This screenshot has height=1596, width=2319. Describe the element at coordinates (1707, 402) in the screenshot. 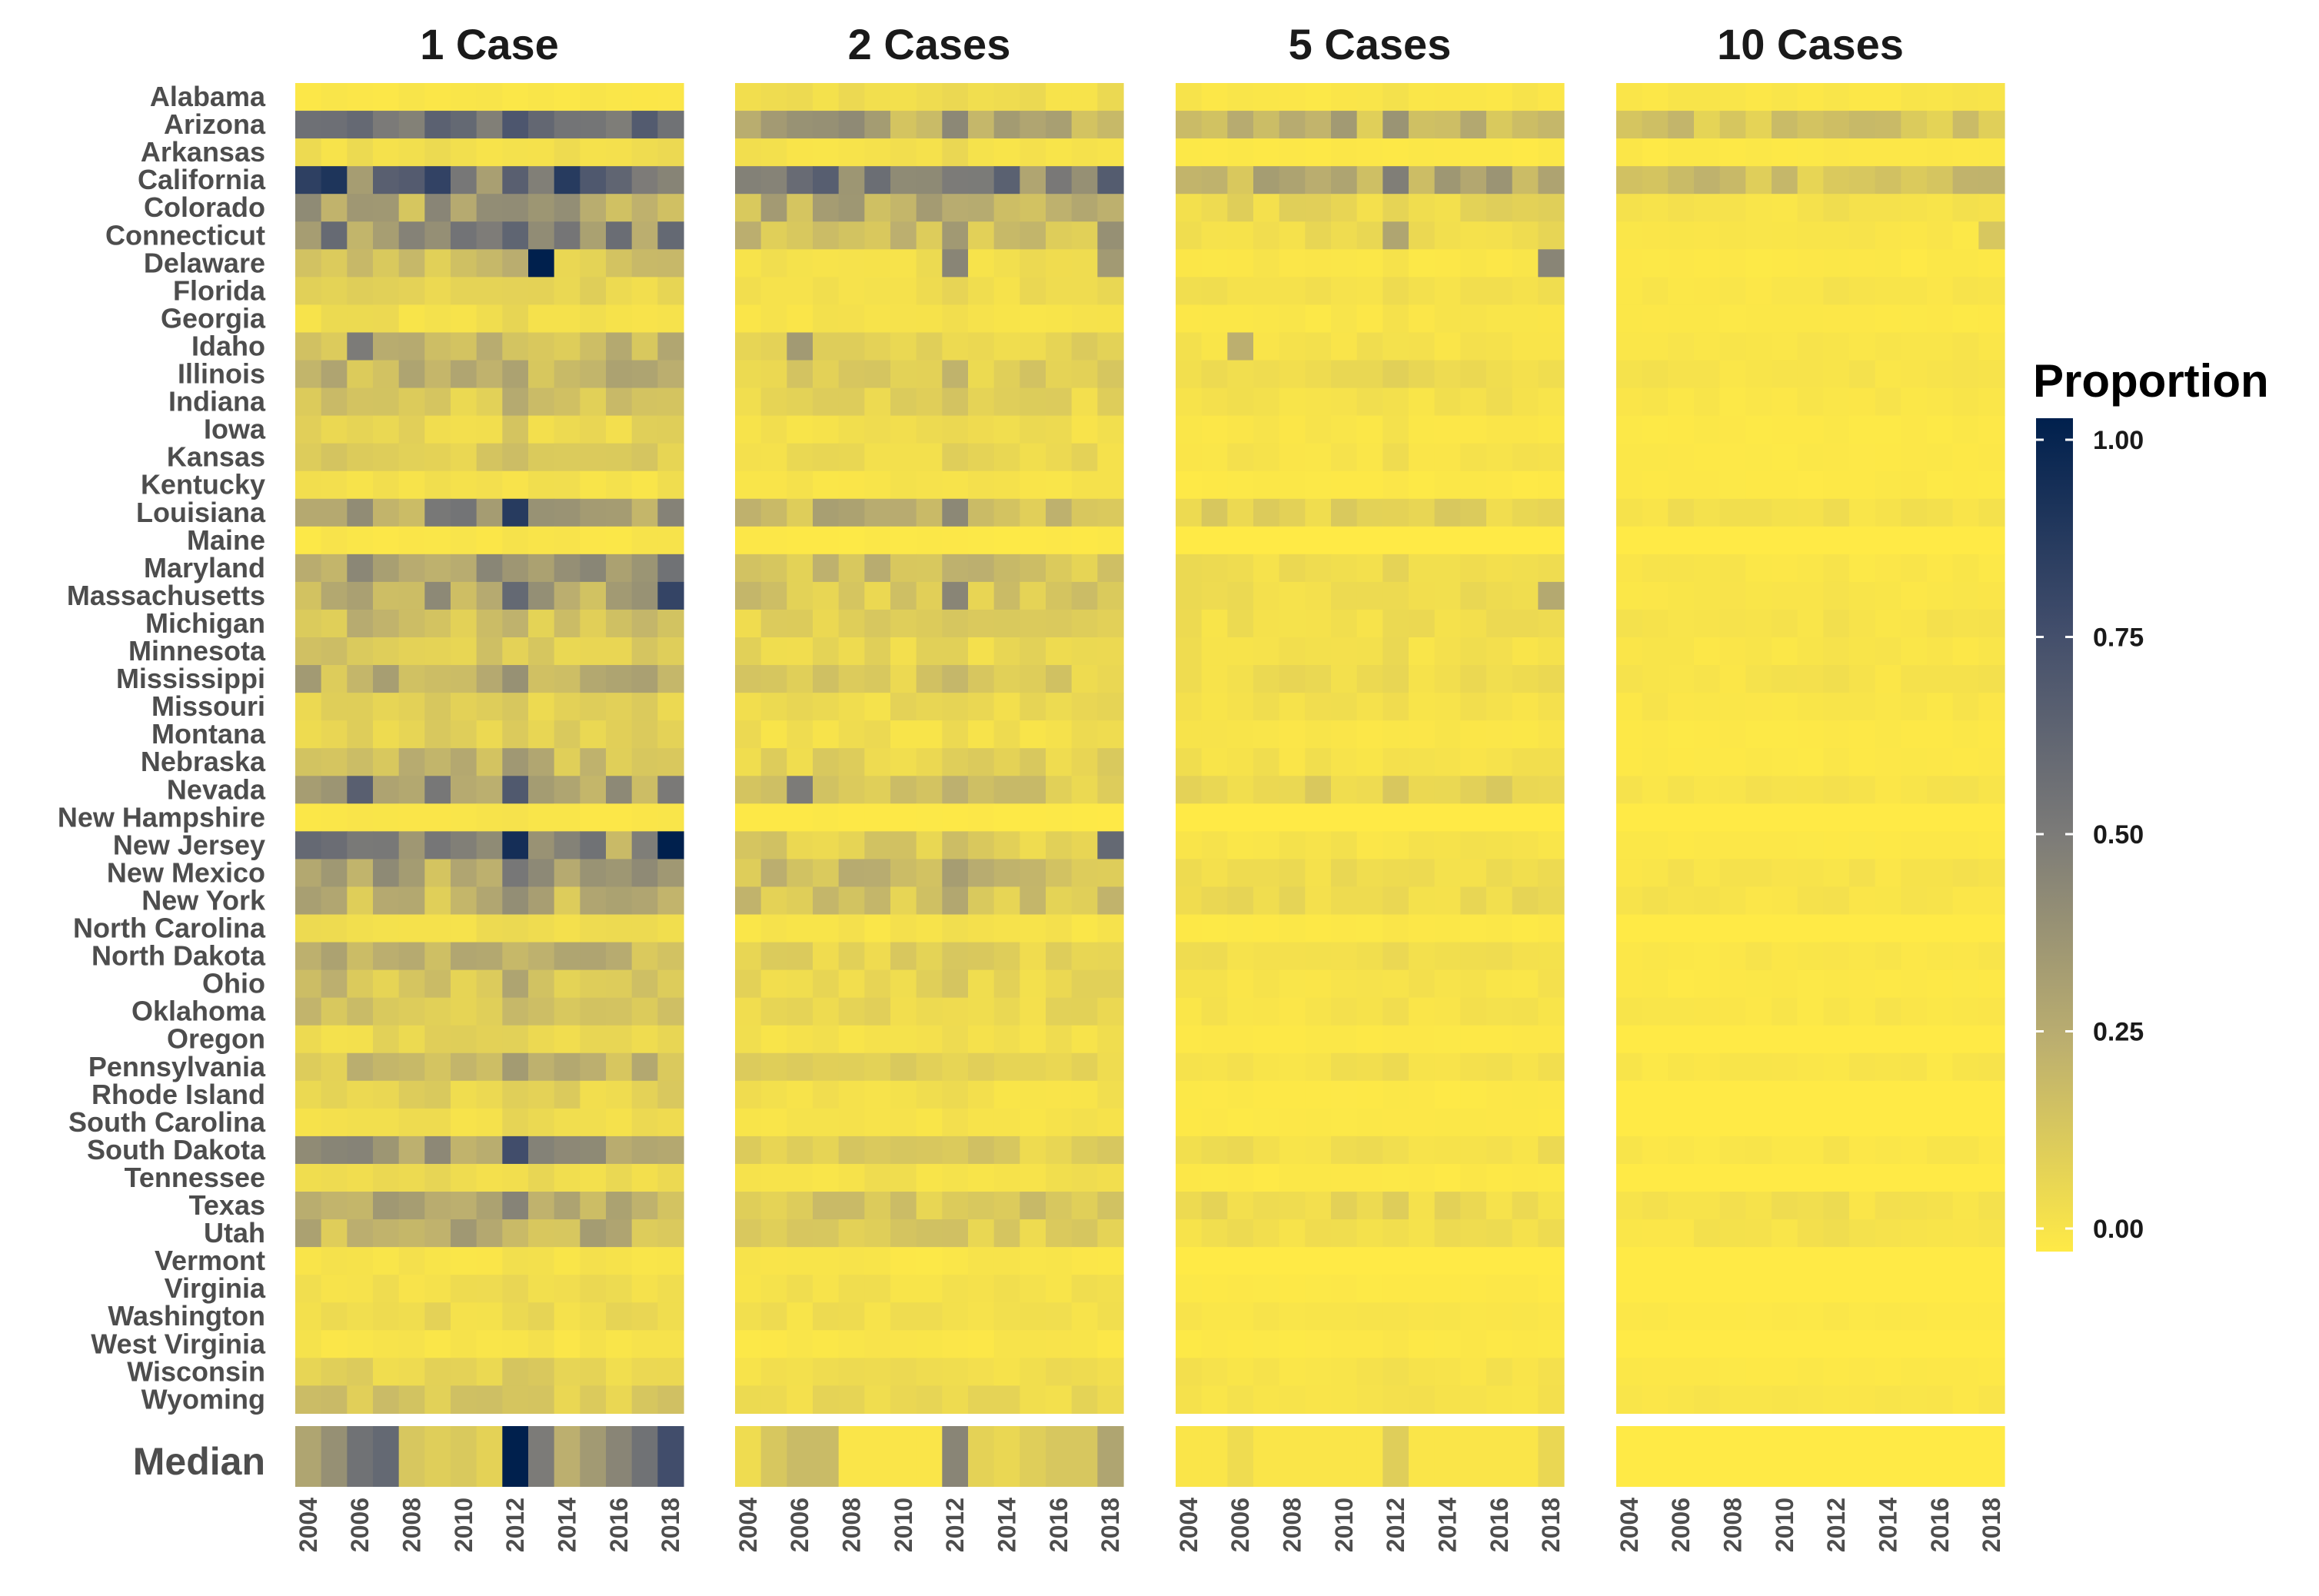

I see `cell-10-cases-indiana-2007` at that location.